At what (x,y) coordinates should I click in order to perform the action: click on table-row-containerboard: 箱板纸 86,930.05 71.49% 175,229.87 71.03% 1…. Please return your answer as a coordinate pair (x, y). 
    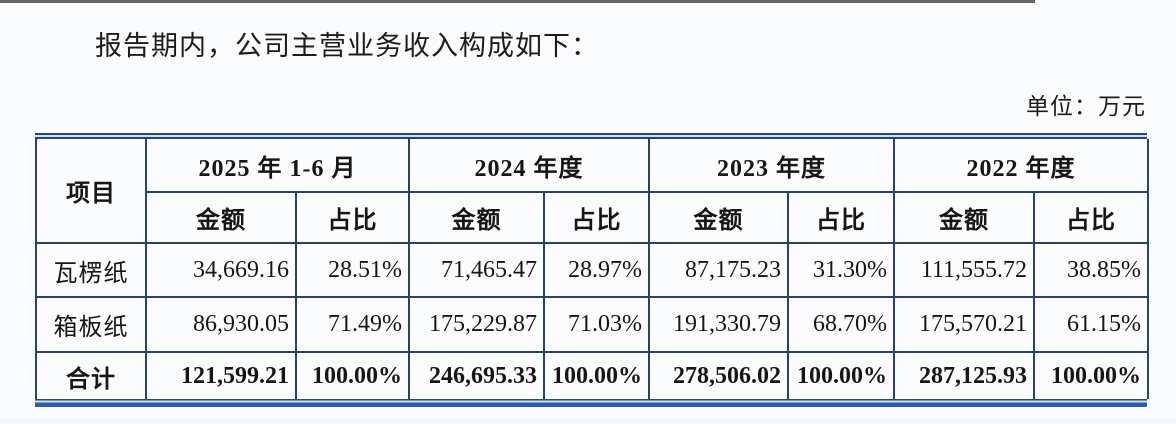
    Looking at the image, I should click on (592, 324).